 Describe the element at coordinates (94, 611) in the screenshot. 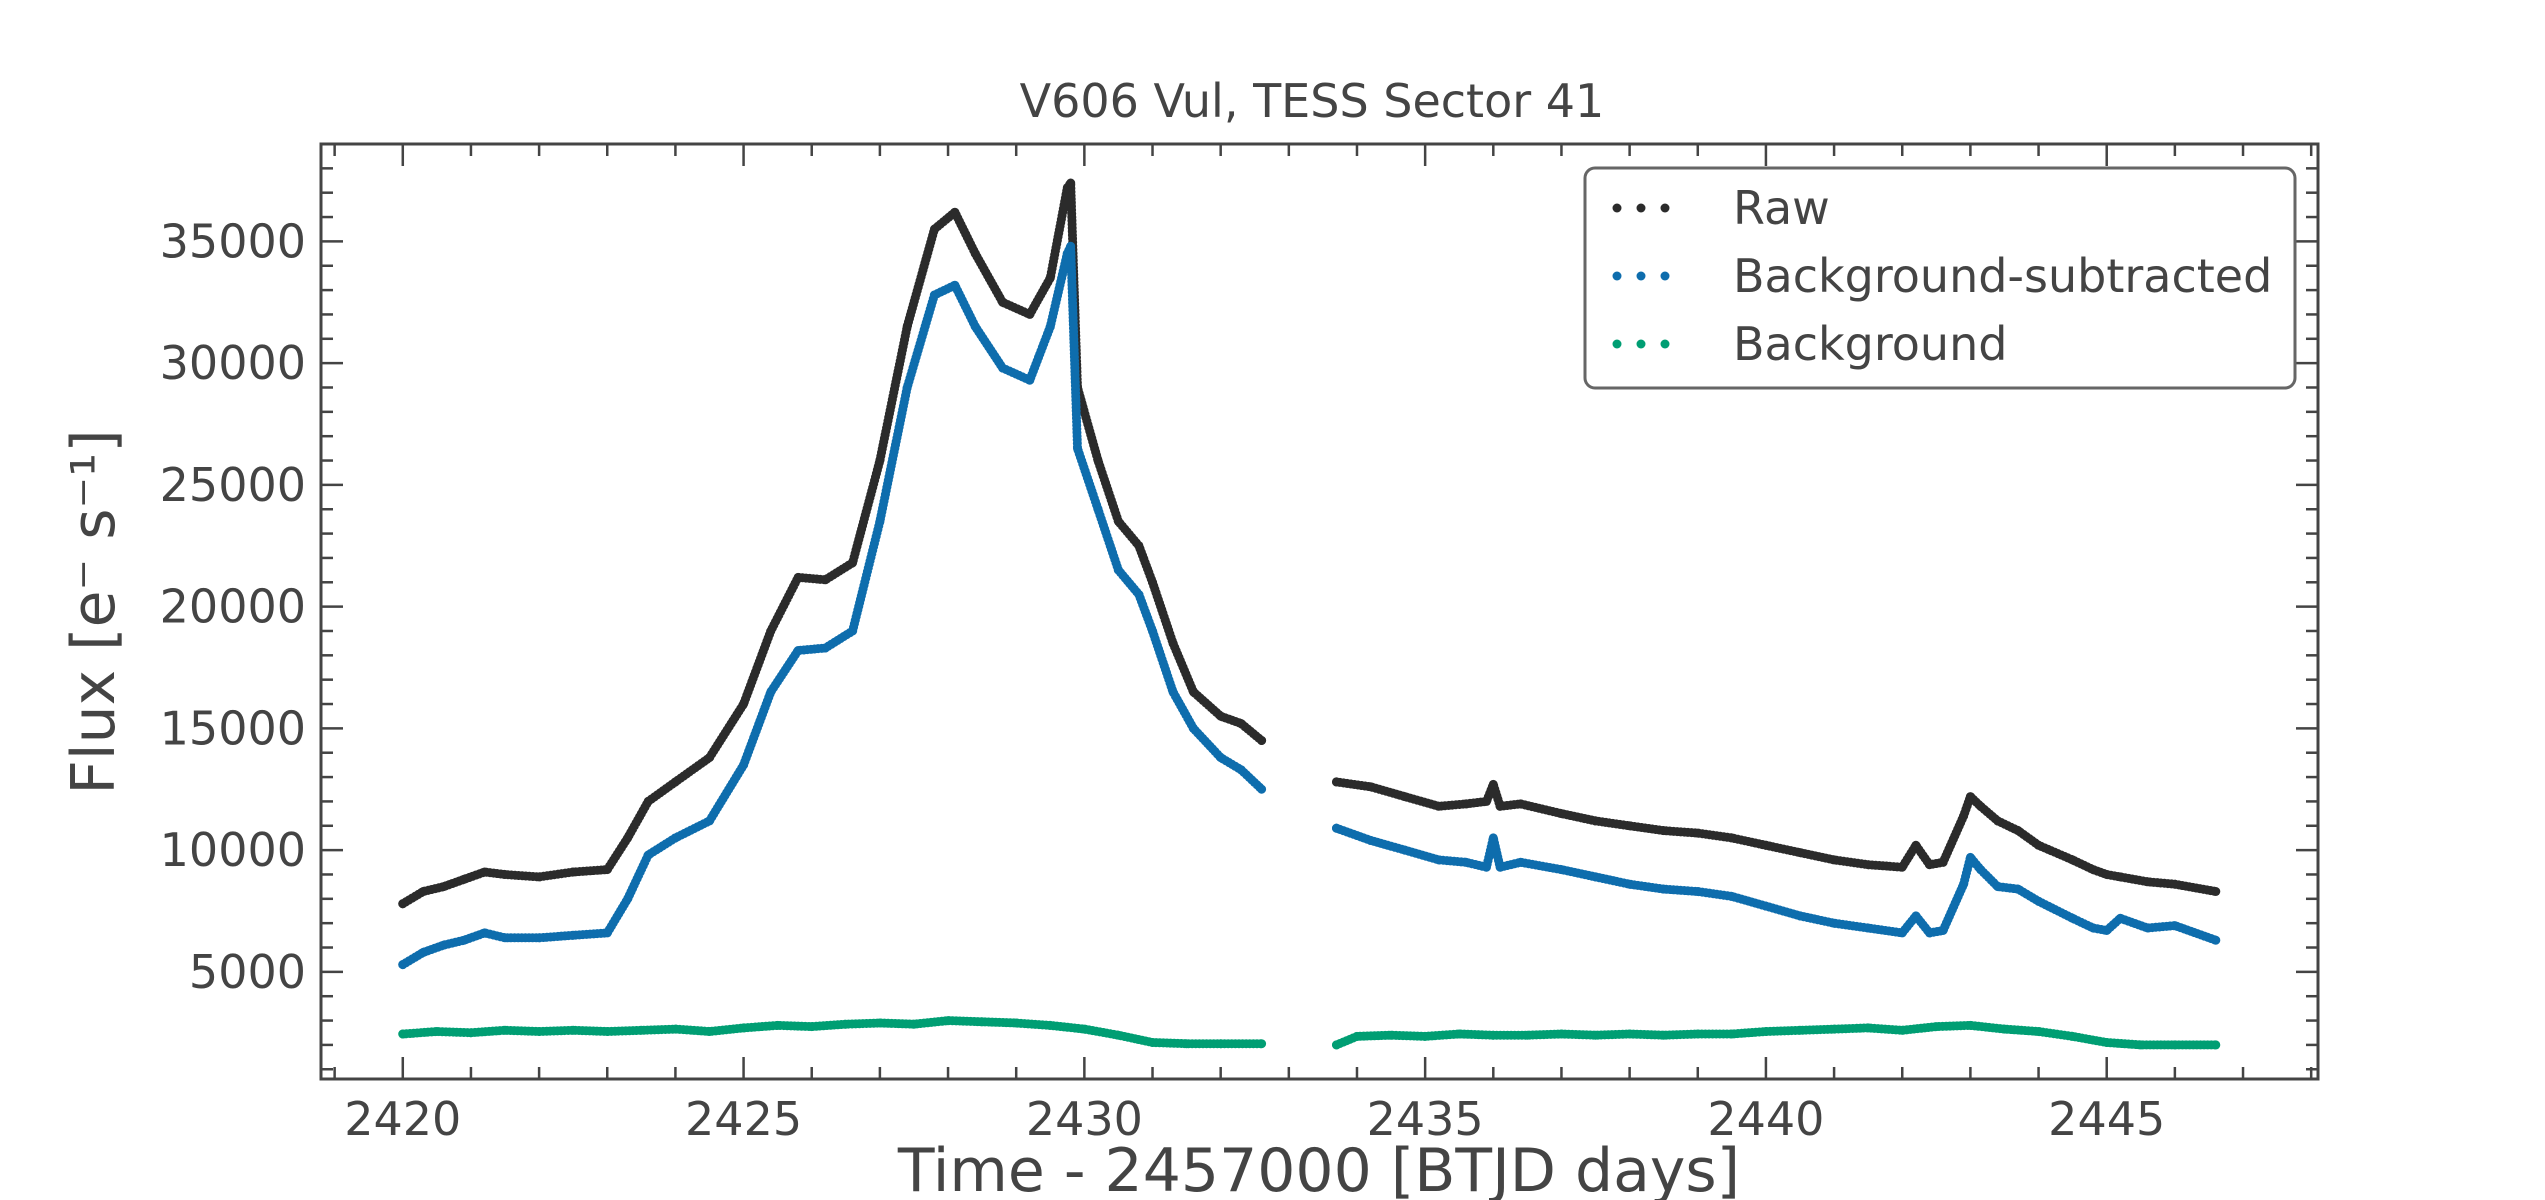

I see `y-axis-label: Flux [e⁻ s⁻¹]` at that location.